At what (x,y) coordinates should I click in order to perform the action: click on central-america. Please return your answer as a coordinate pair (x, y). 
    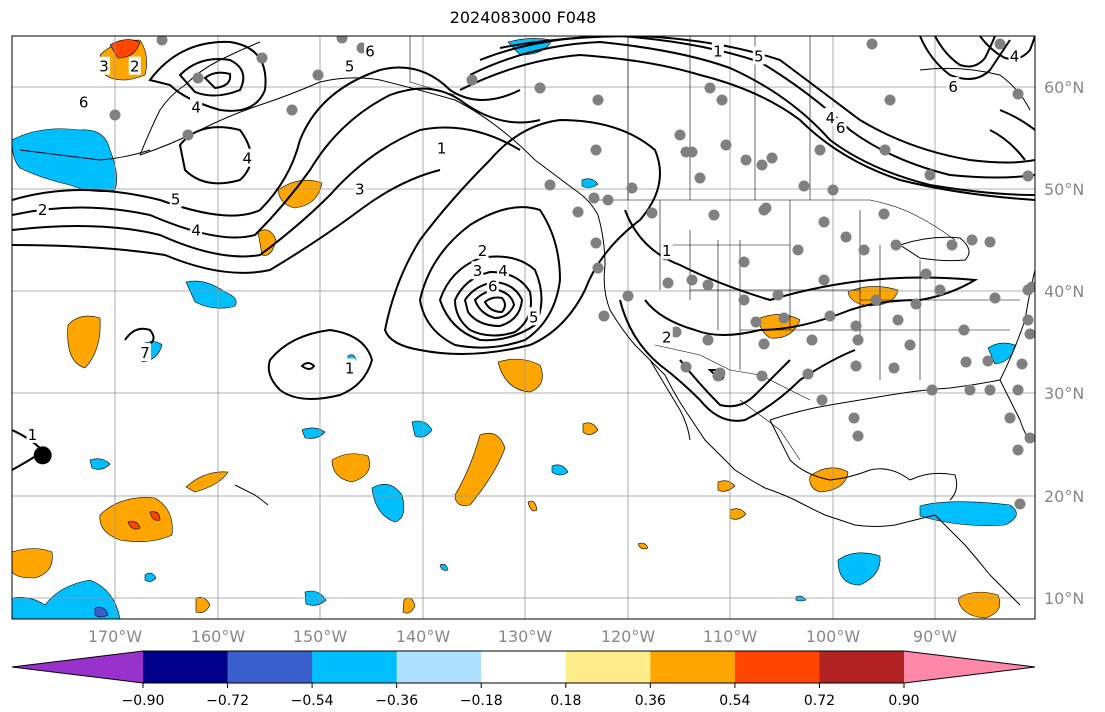
    Looking at the image, I should click on (977, 560).